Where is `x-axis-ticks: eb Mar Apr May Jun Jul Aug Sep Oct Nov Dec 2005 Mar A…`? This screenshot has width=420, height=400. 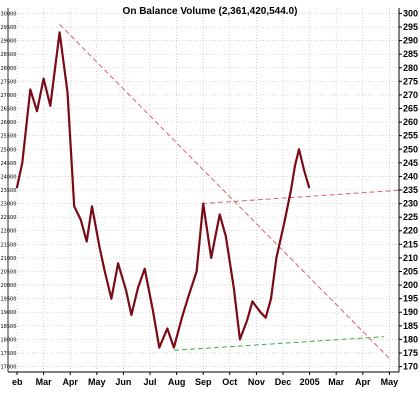
x-axis-ticks: eb Mar Apr May Jun Jul Aug Sep Oct Nov Dec 2005 Mar A… is located at coordinates (205, 379).